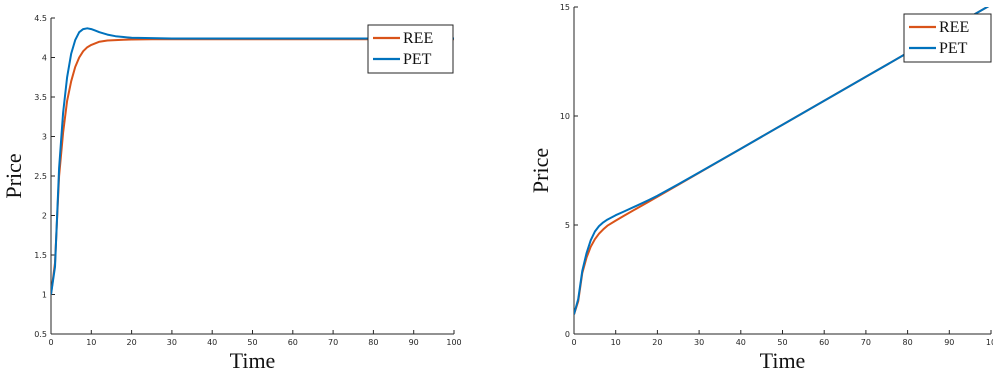  I want to click on chart-2-legend-label-ree: REE, so click(954, 27).